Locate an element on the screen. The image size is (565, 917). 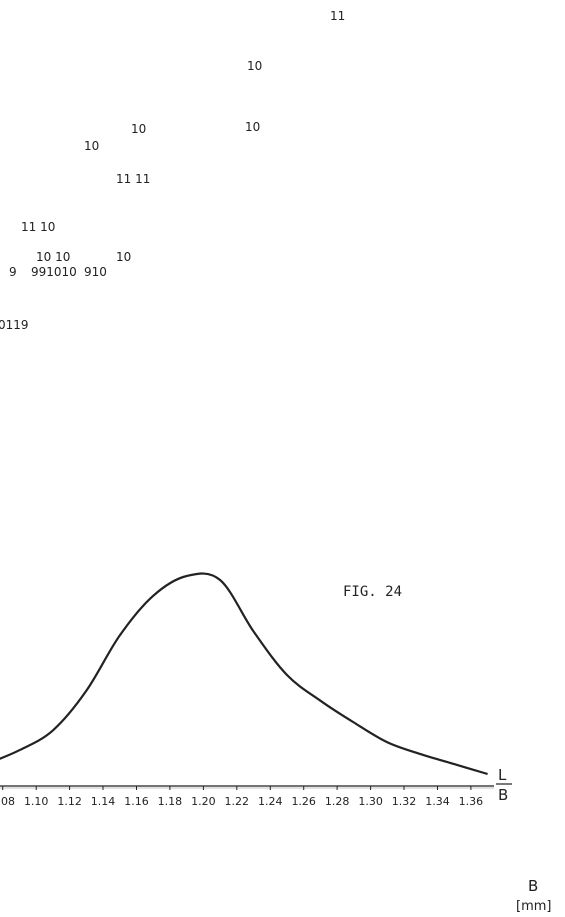
x-tick-label: 1.16 is located at coordinates (136, 801).